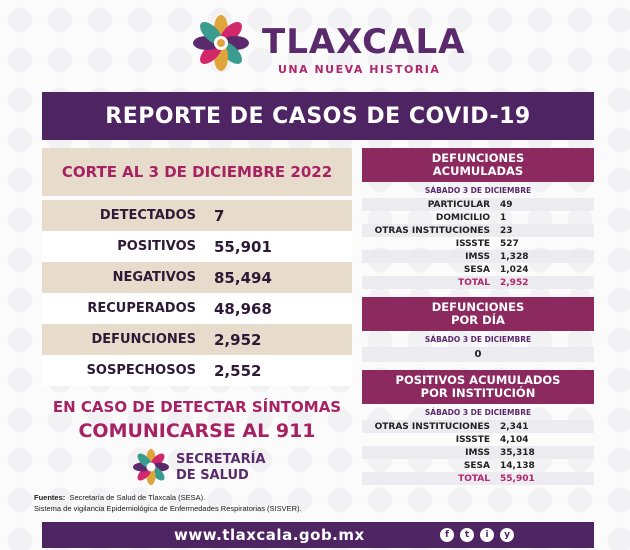  I want to click on twitter-icon: t, so click(467, 535).